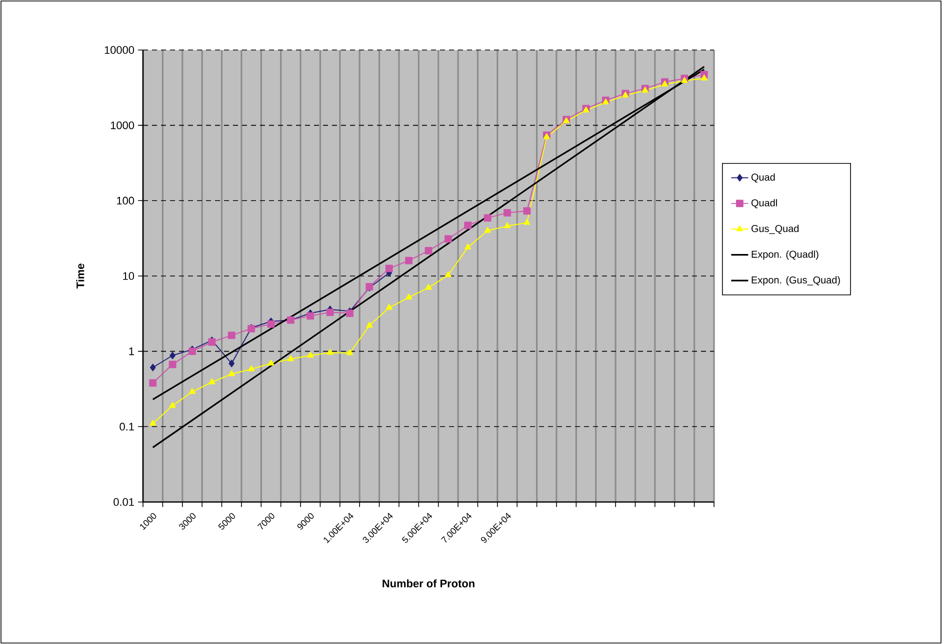 This screenshot has height=644, width=942. Describe the element at coordinates (128, 276) in the screenshot. I see `y-tick-label: 10` at that location.